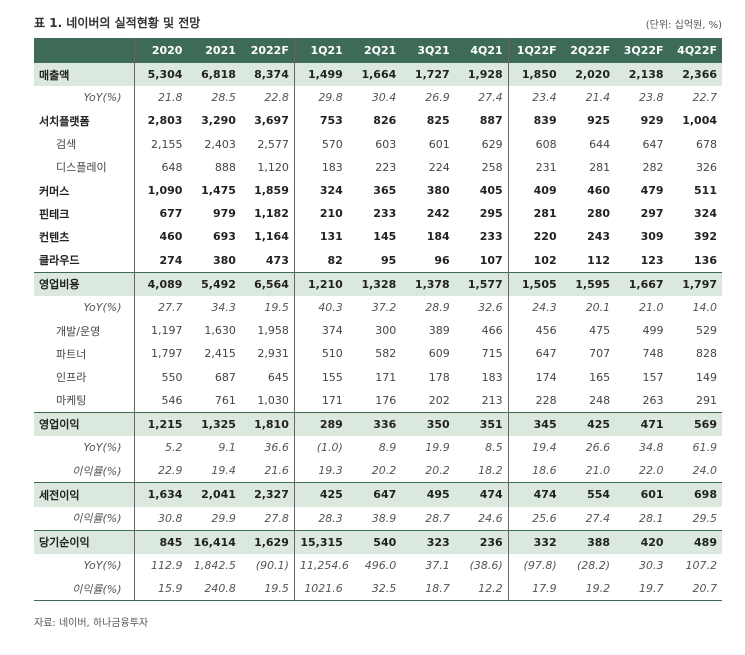  What do you see at coordinates (320, 260) in the screenshot?
I see `cell: 82` at bounding box center [320, 260].